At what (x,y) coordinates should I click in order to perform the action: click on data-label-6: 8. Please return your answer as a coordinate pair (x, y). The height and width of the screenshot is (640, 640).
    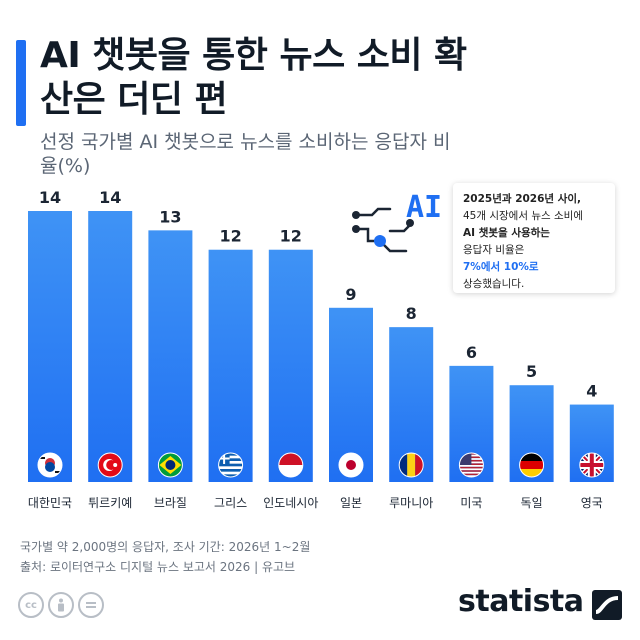
    Looking at the image, I should click on (411, 313).